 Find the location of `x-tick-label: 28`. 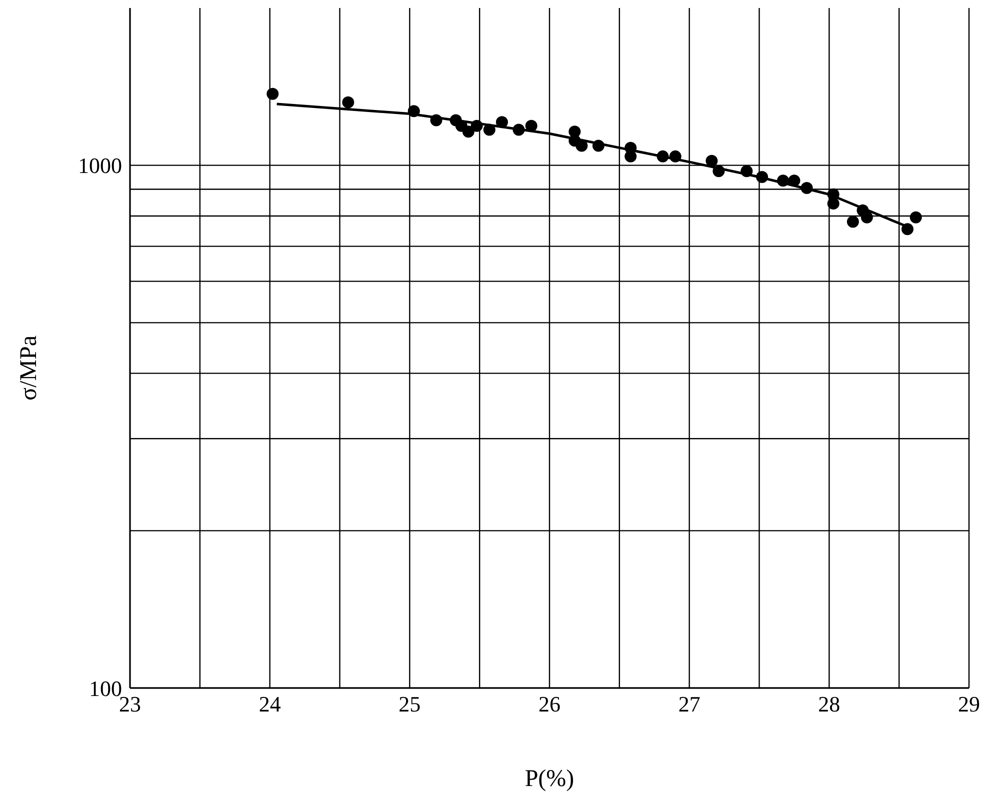

x-tick-label: 28 is located at coordinates (829, 704).